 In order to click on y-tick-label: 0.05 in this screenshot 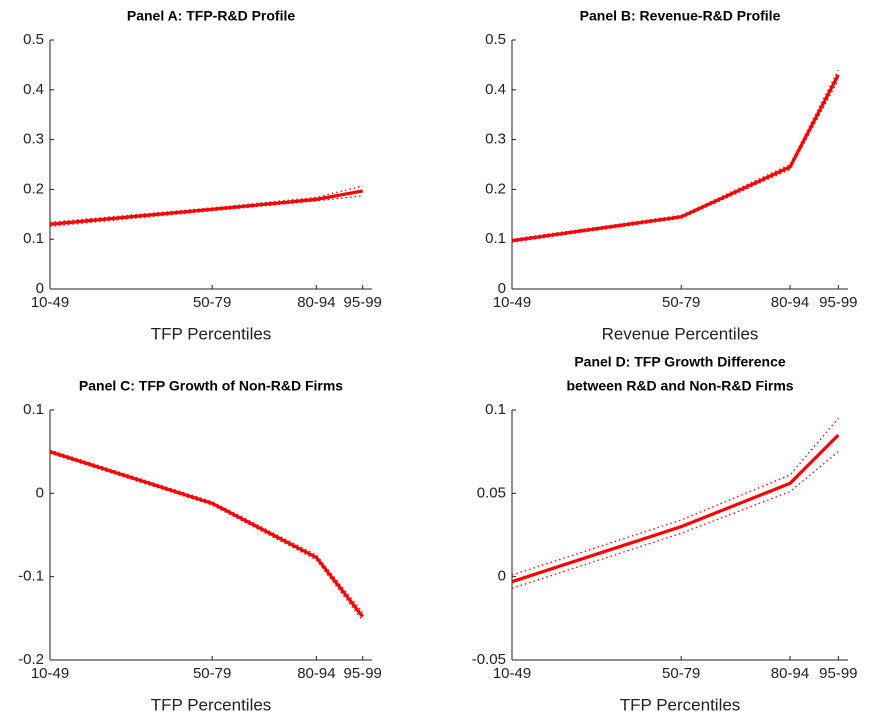, I will do `click(491, 492)`.